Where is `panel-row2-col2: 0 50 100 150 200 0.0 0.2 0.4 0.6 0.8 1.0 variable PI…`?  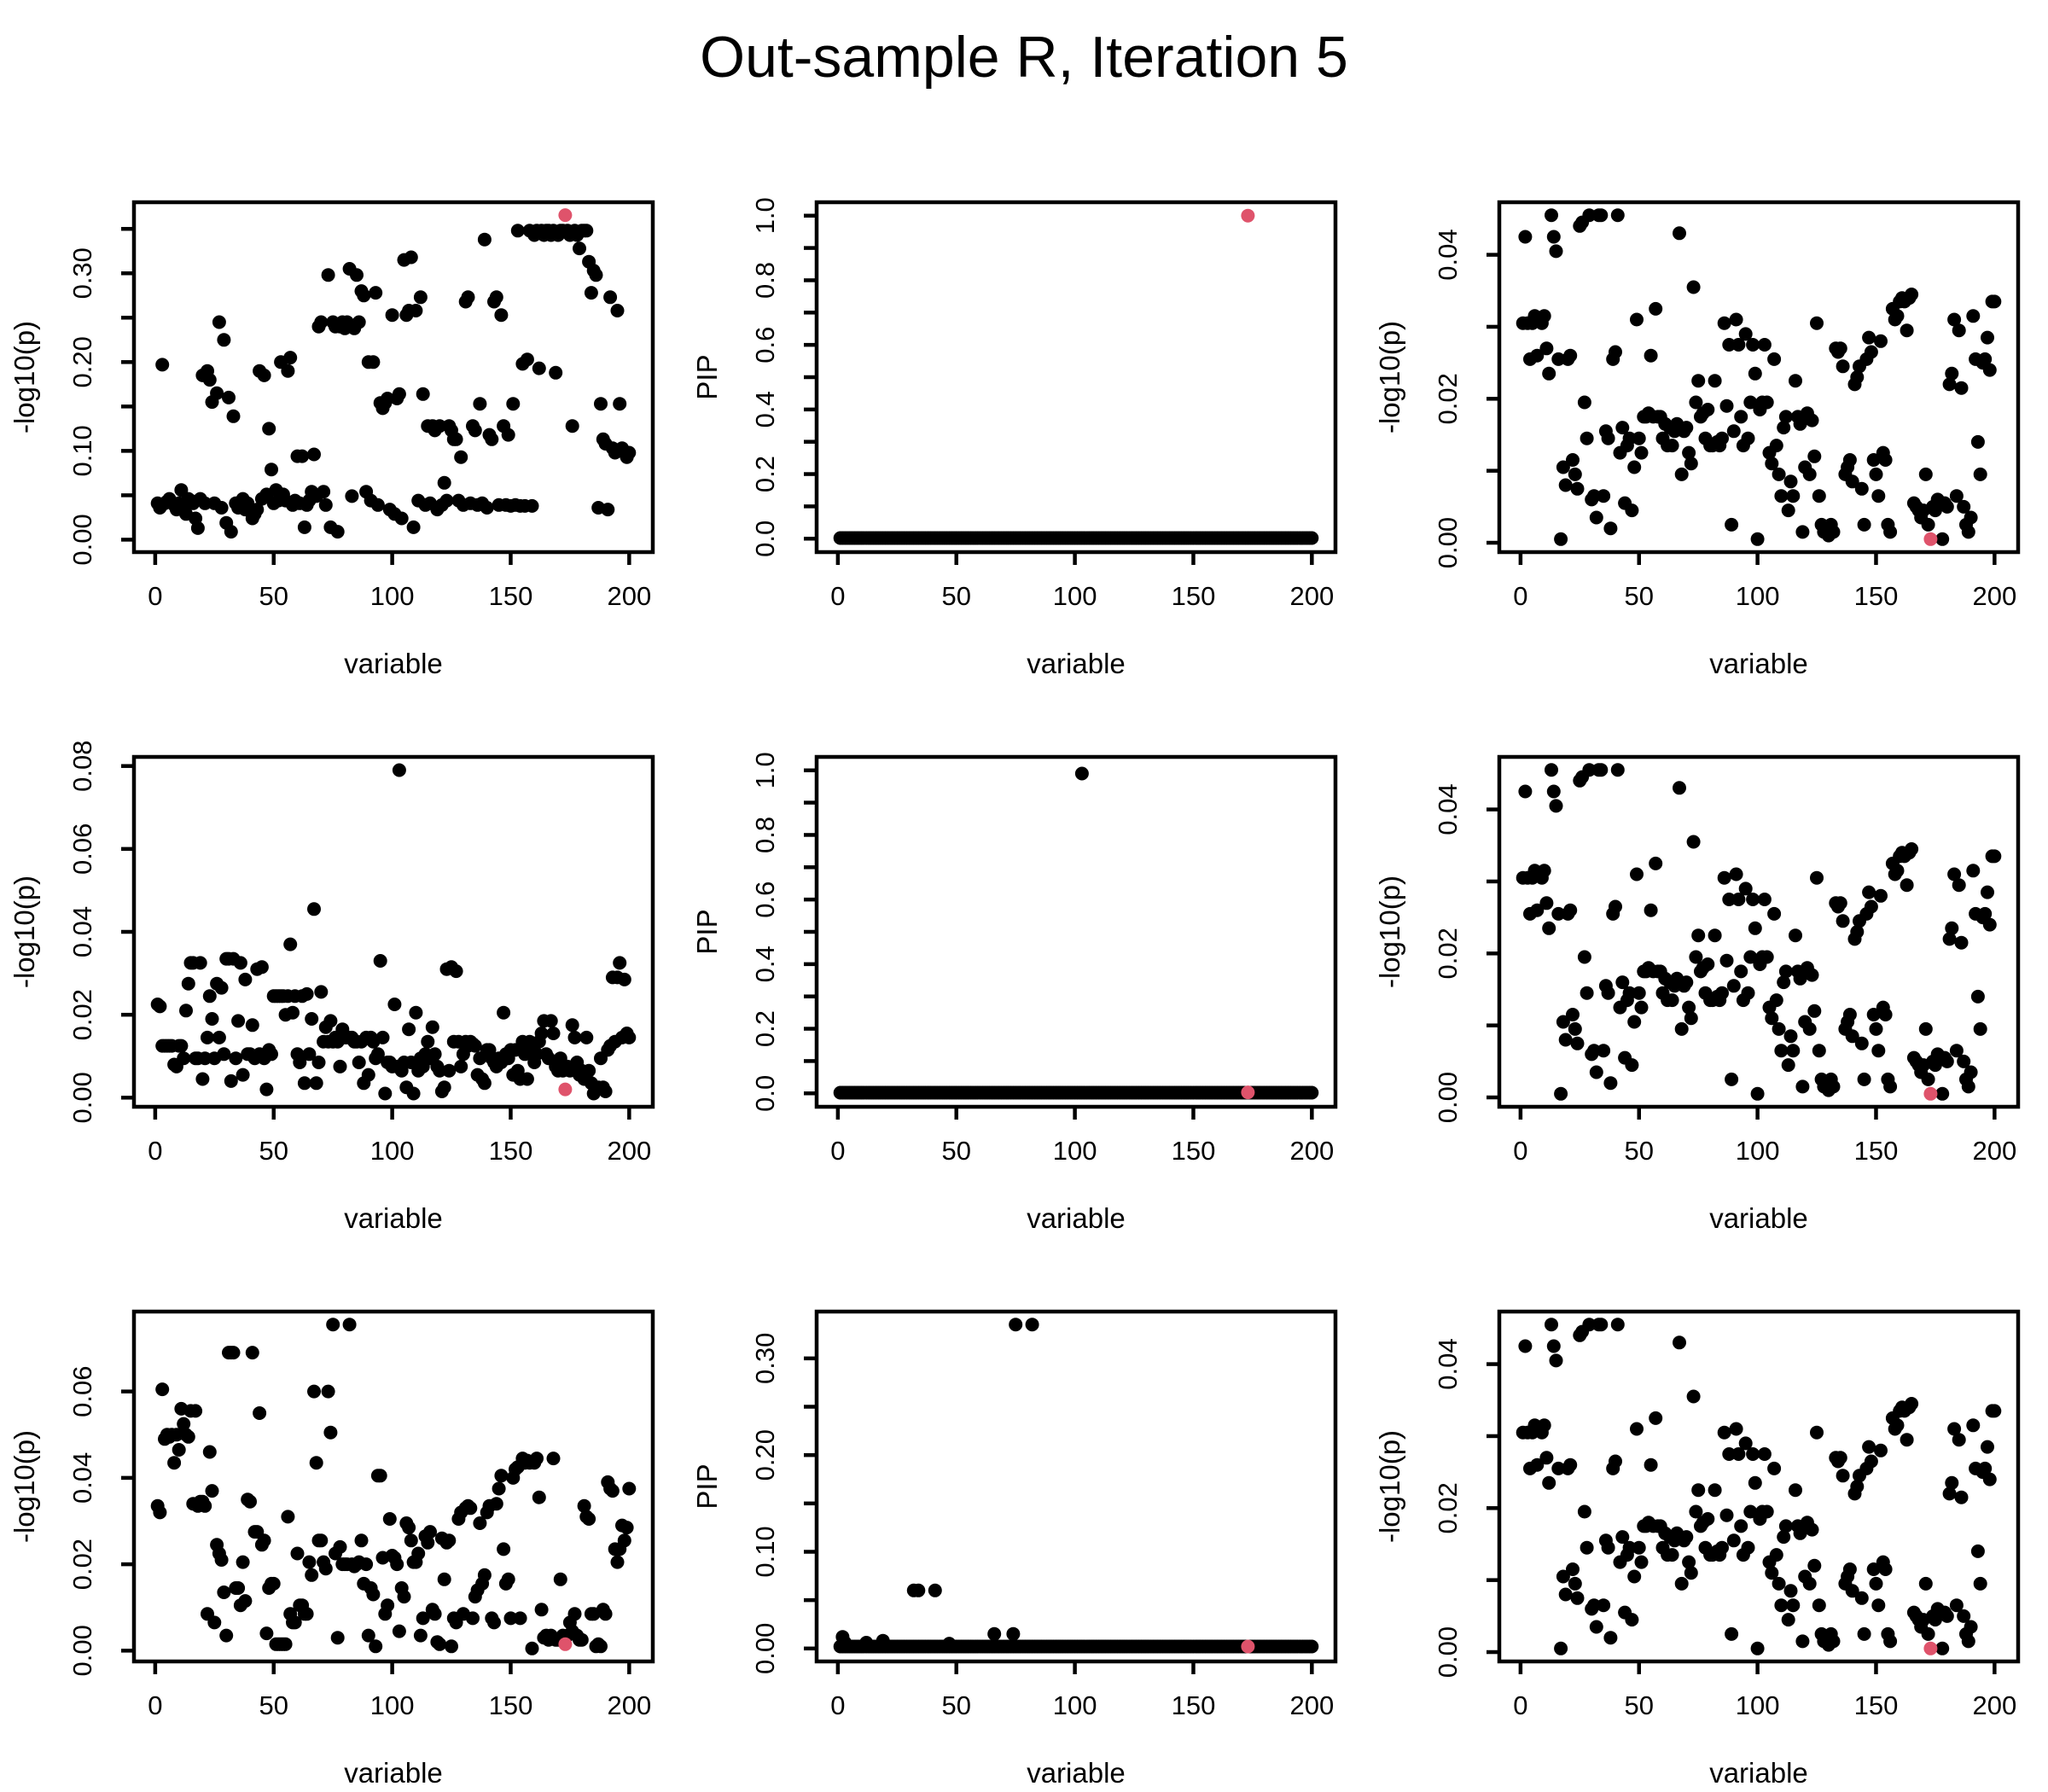
panel-row2-col2: 0 50 100 150 200 0.0 0.2 0.4 0.6 0.8 1.0 variable PI… is located at coordinates (1024, 954).